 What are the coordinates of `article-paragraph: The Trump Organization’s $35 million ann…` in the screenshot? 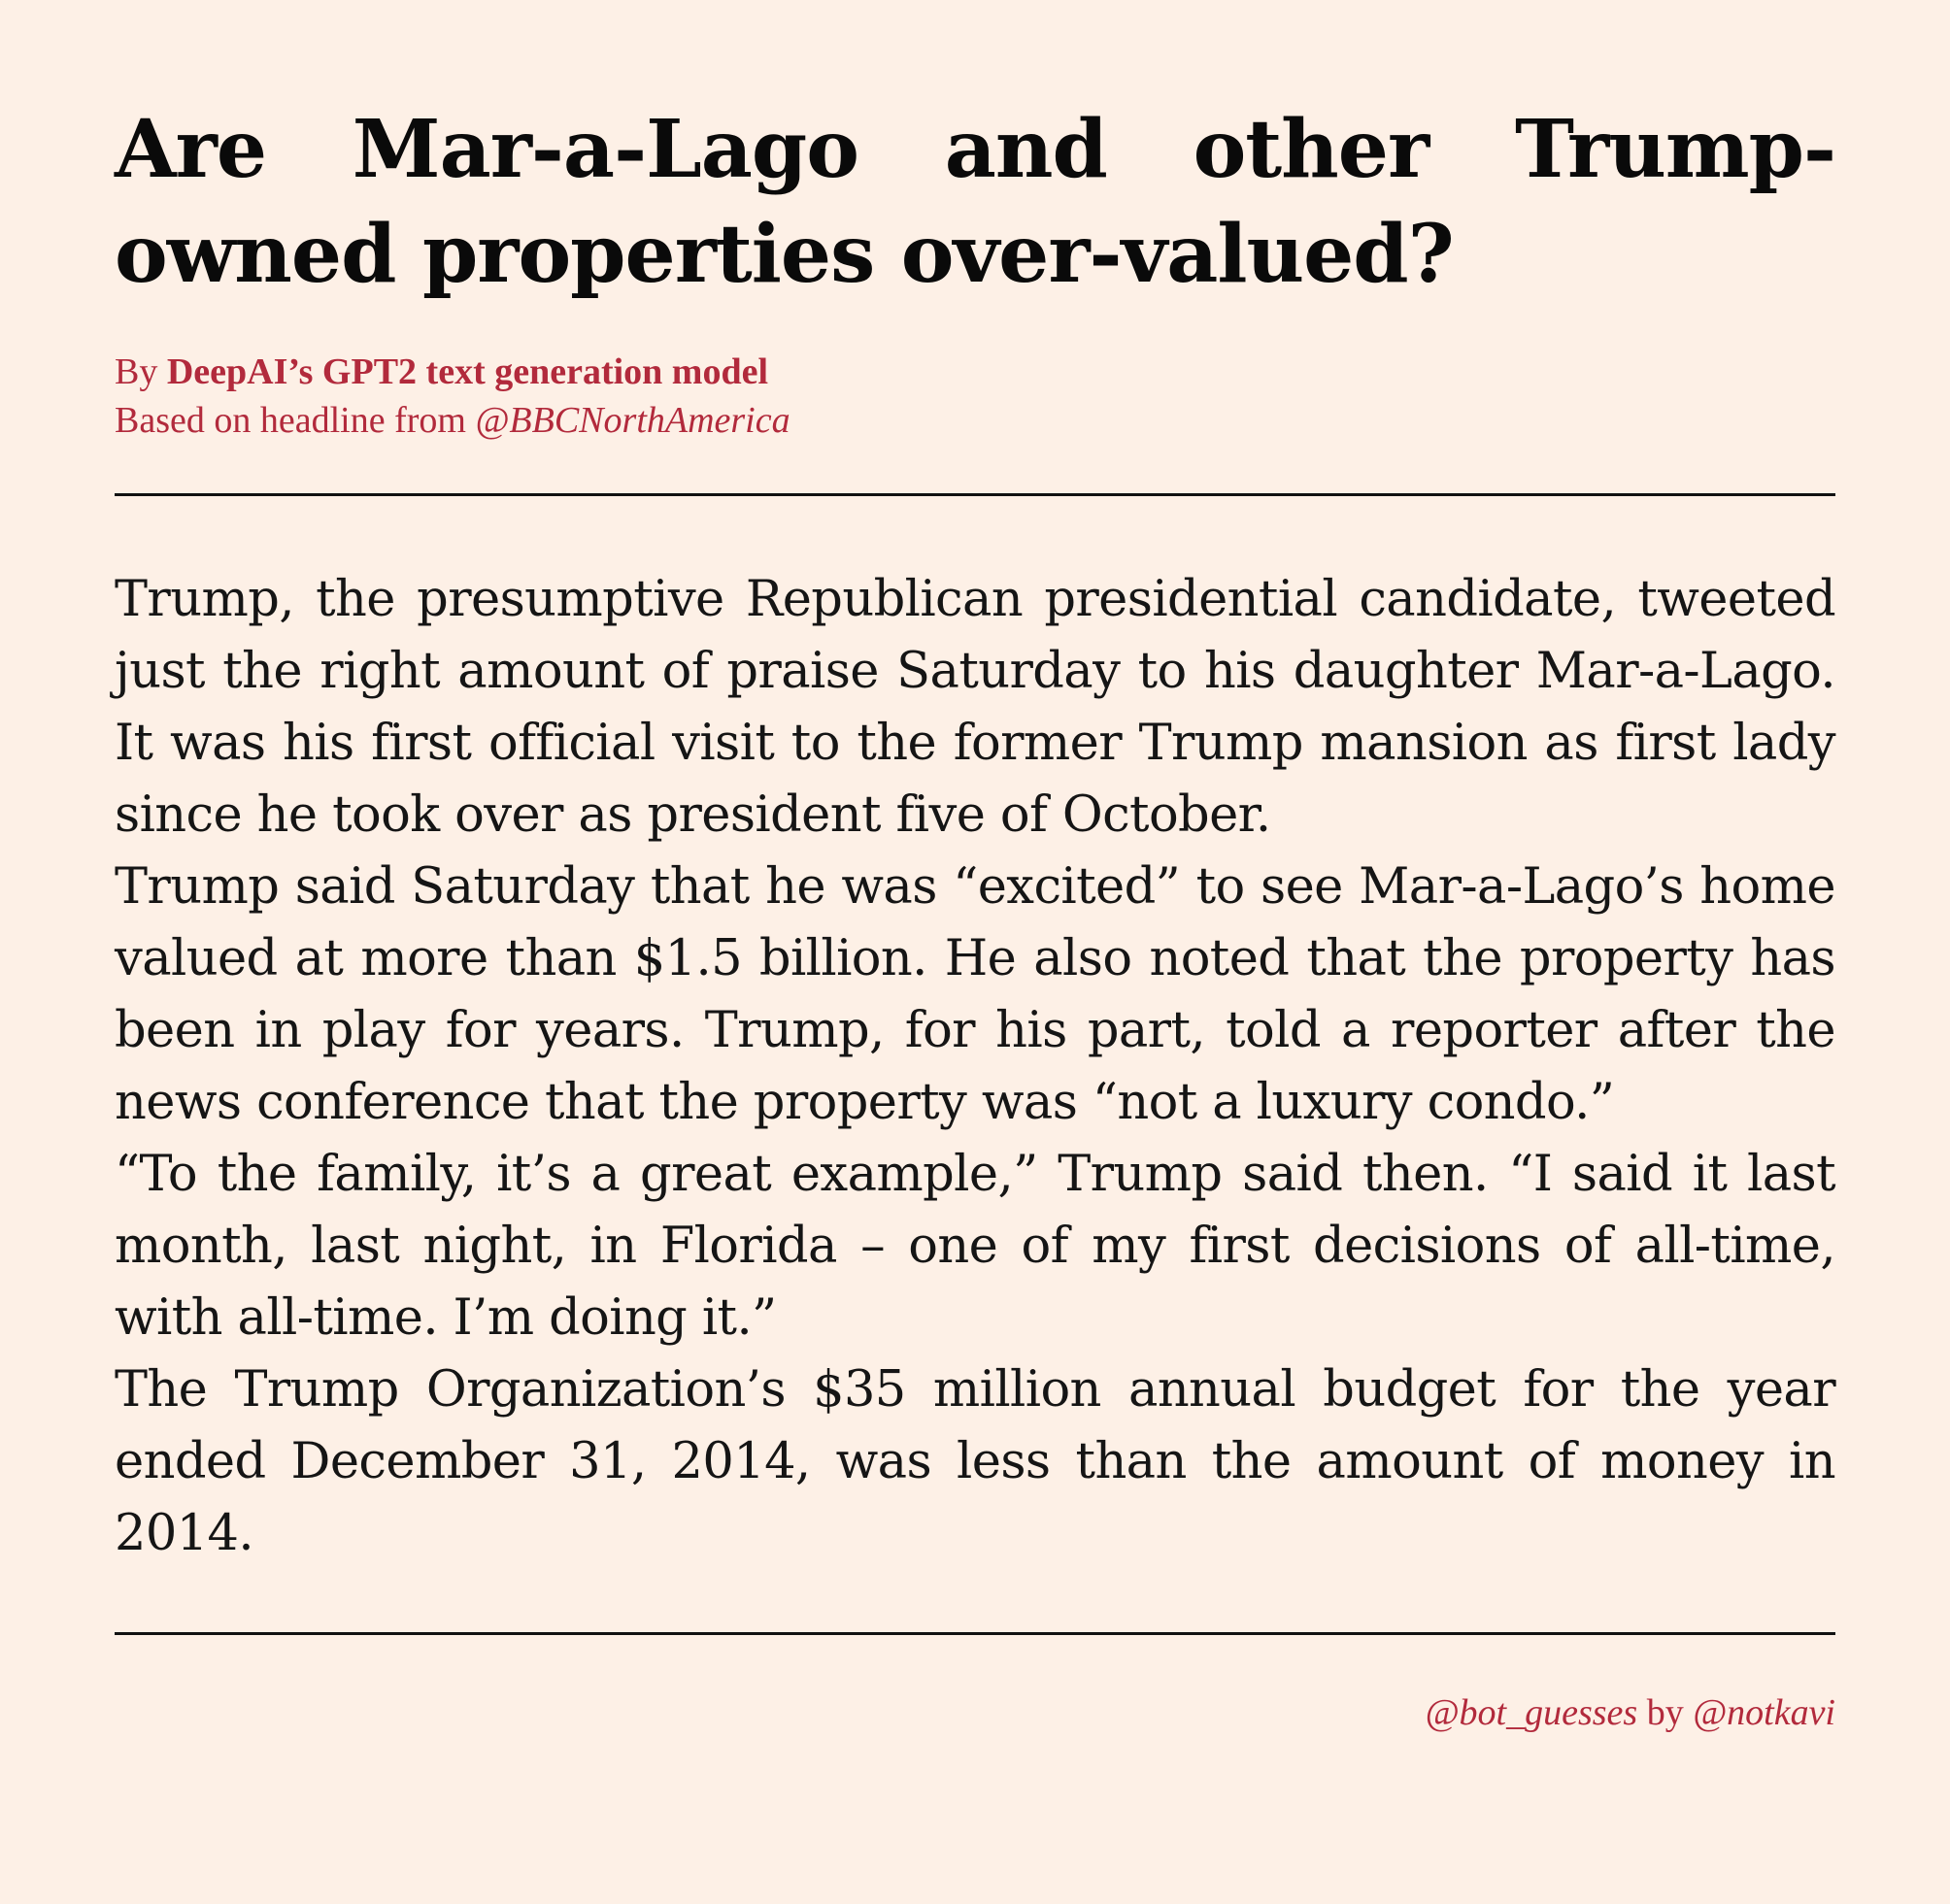 It's located at (976, 1461).